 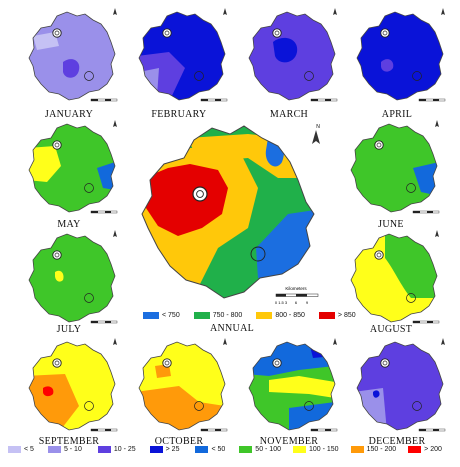 I want to click on monthly-legend-item: < 50, so click(x=210, y=449).